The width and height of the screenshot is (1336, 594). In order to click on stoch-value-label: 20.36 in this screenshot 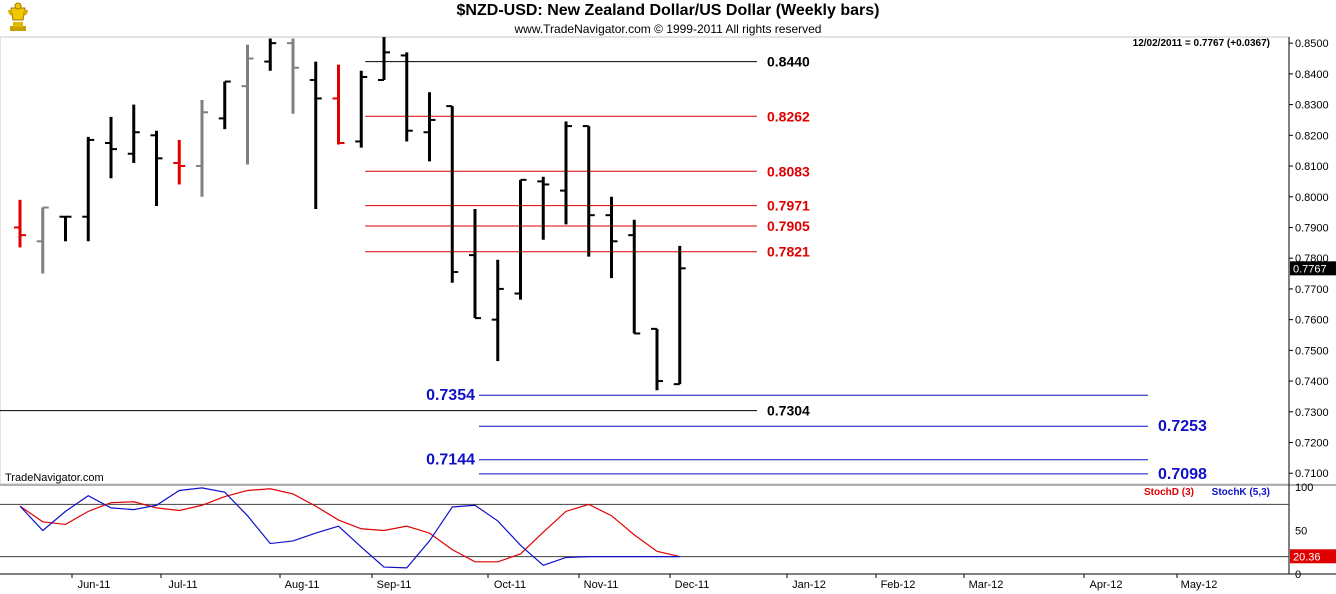, I will do `click(1307, 557)`.